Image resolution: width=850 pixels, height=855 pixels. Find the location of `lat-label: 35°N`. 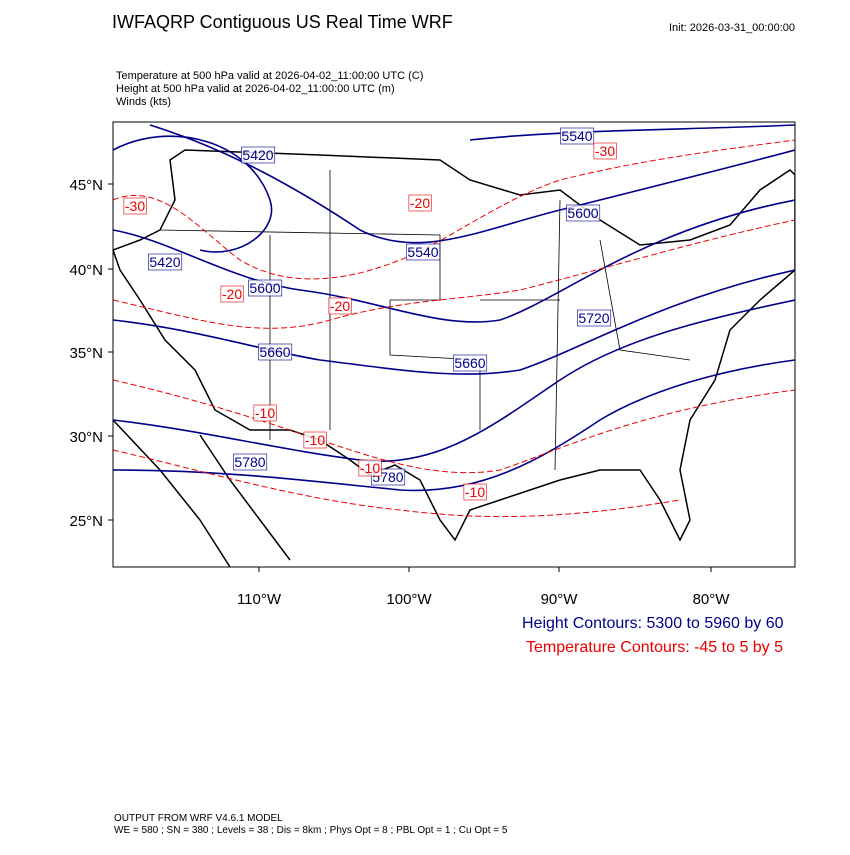

lat-label: 35°N is located at coordinates (86, 353).